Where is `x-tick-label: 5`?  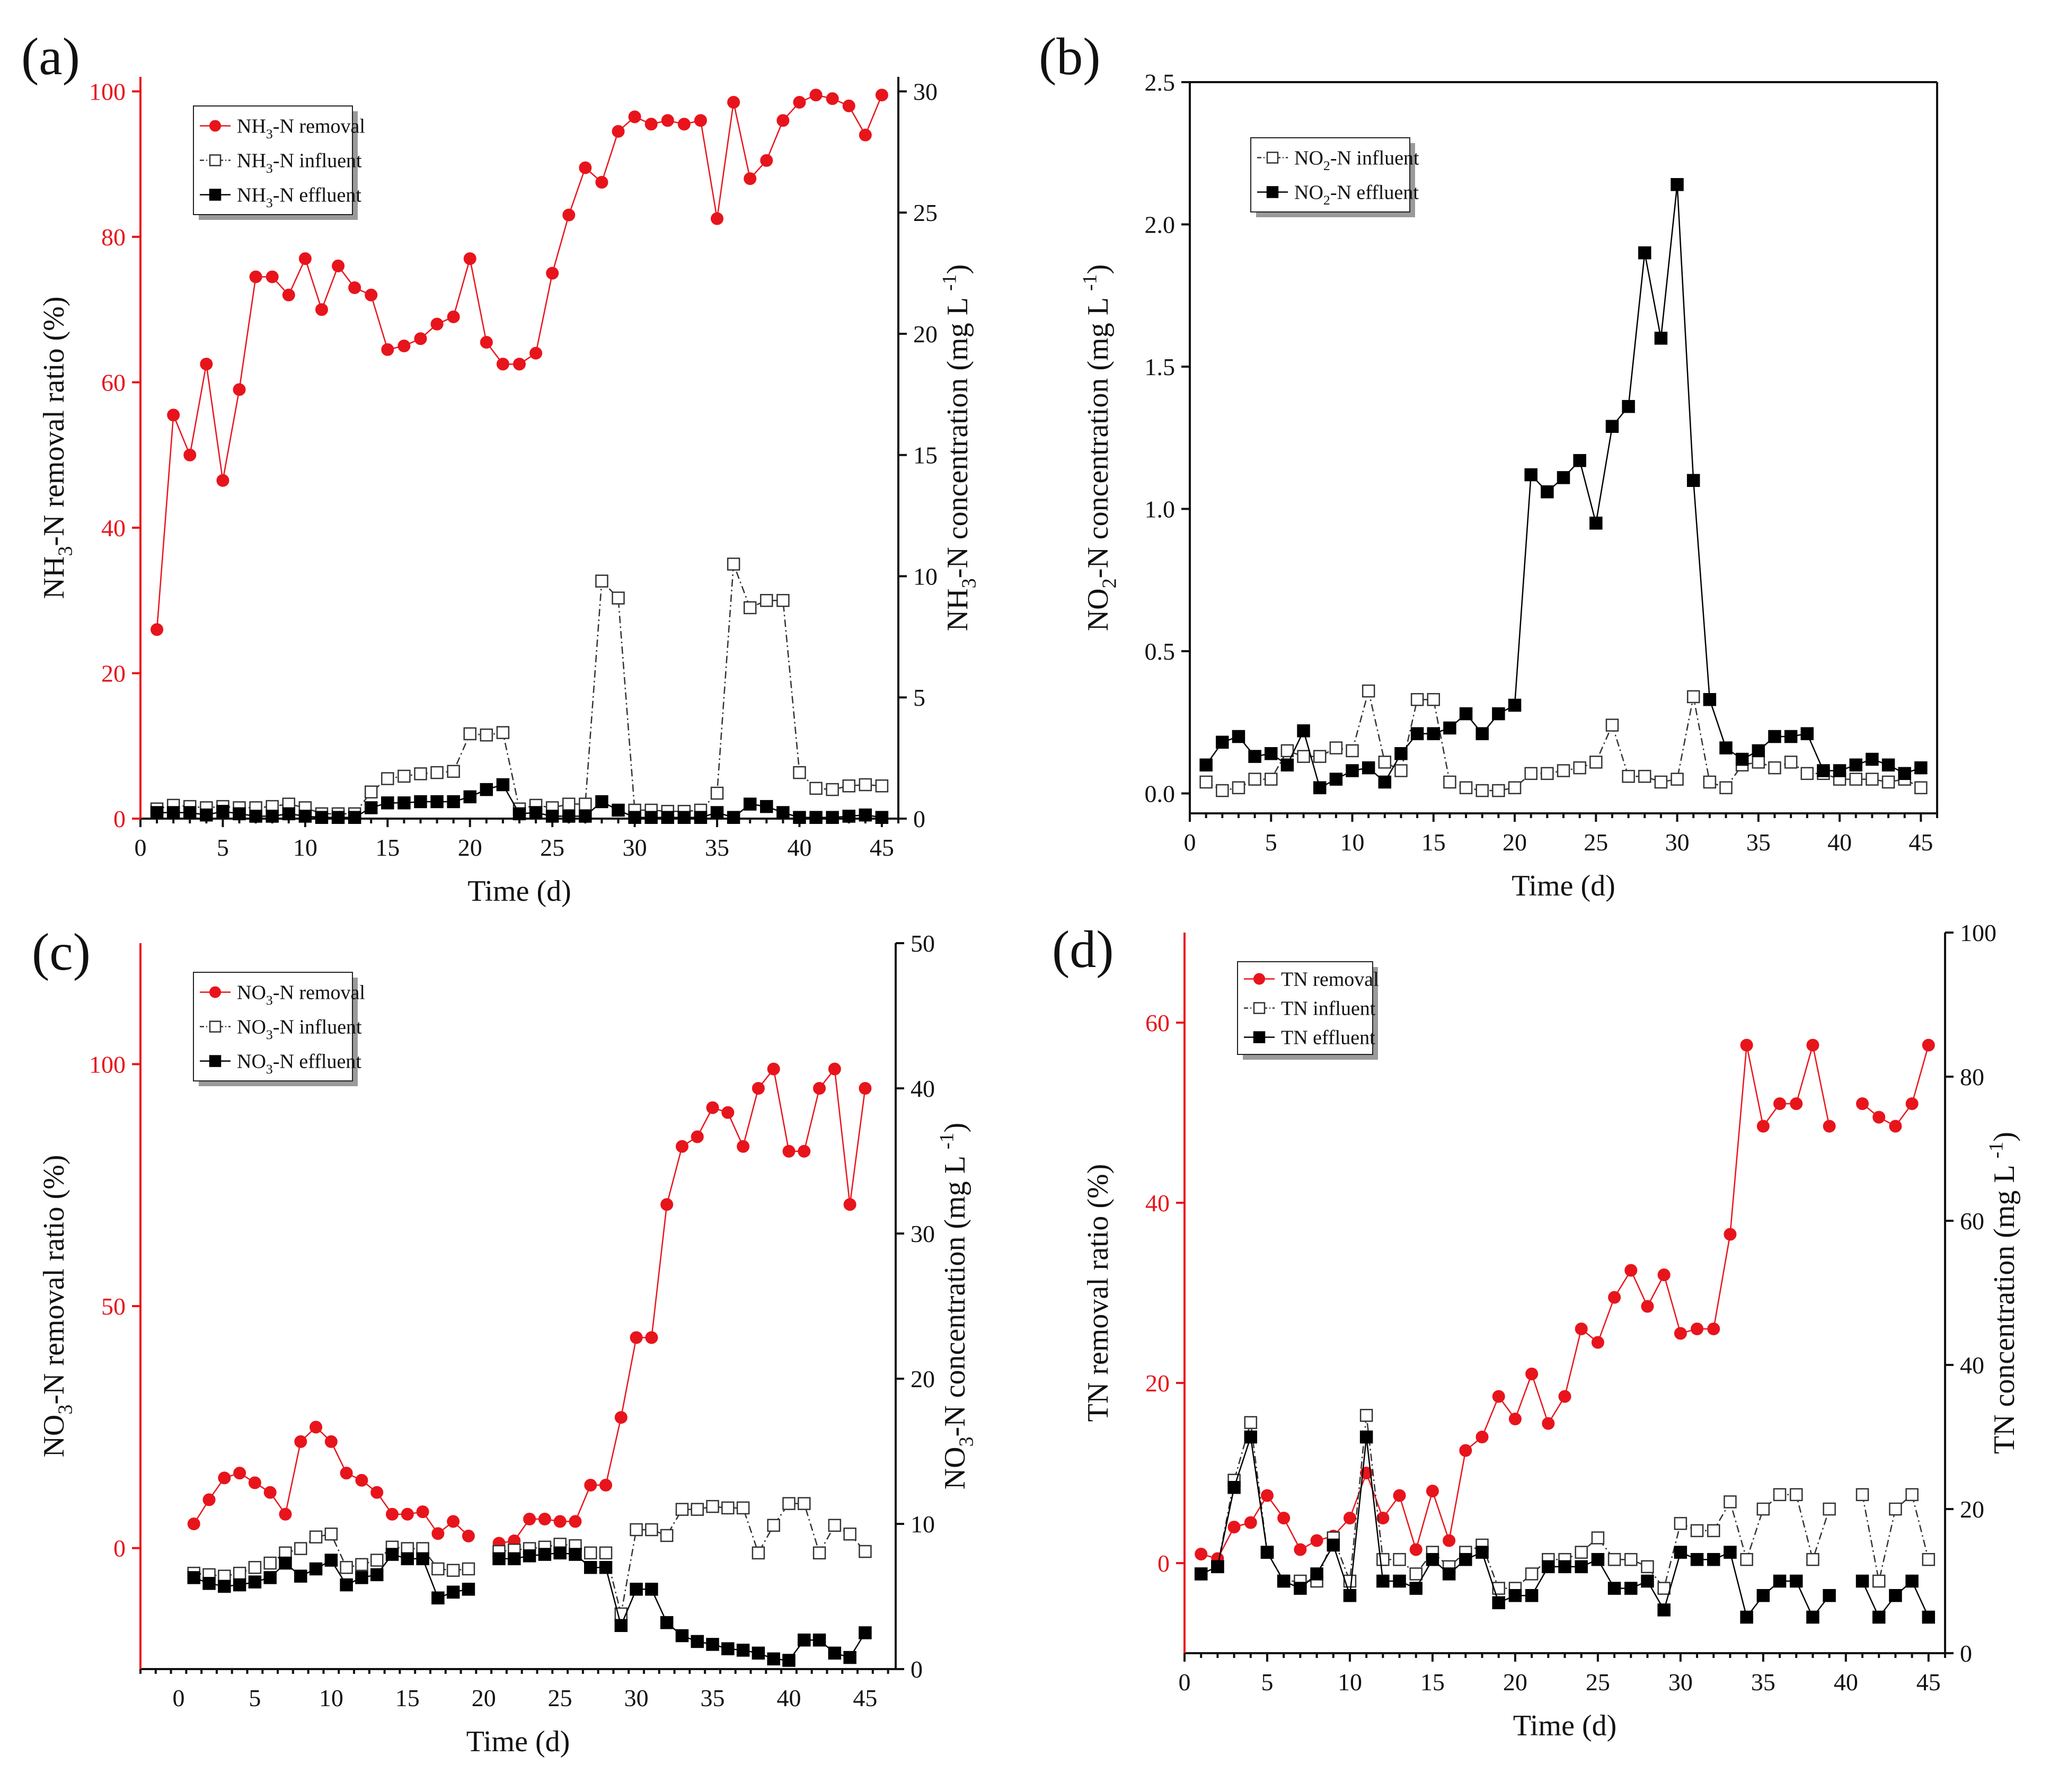
x-tick-label: 5 is located at coordinates (1271, 843).